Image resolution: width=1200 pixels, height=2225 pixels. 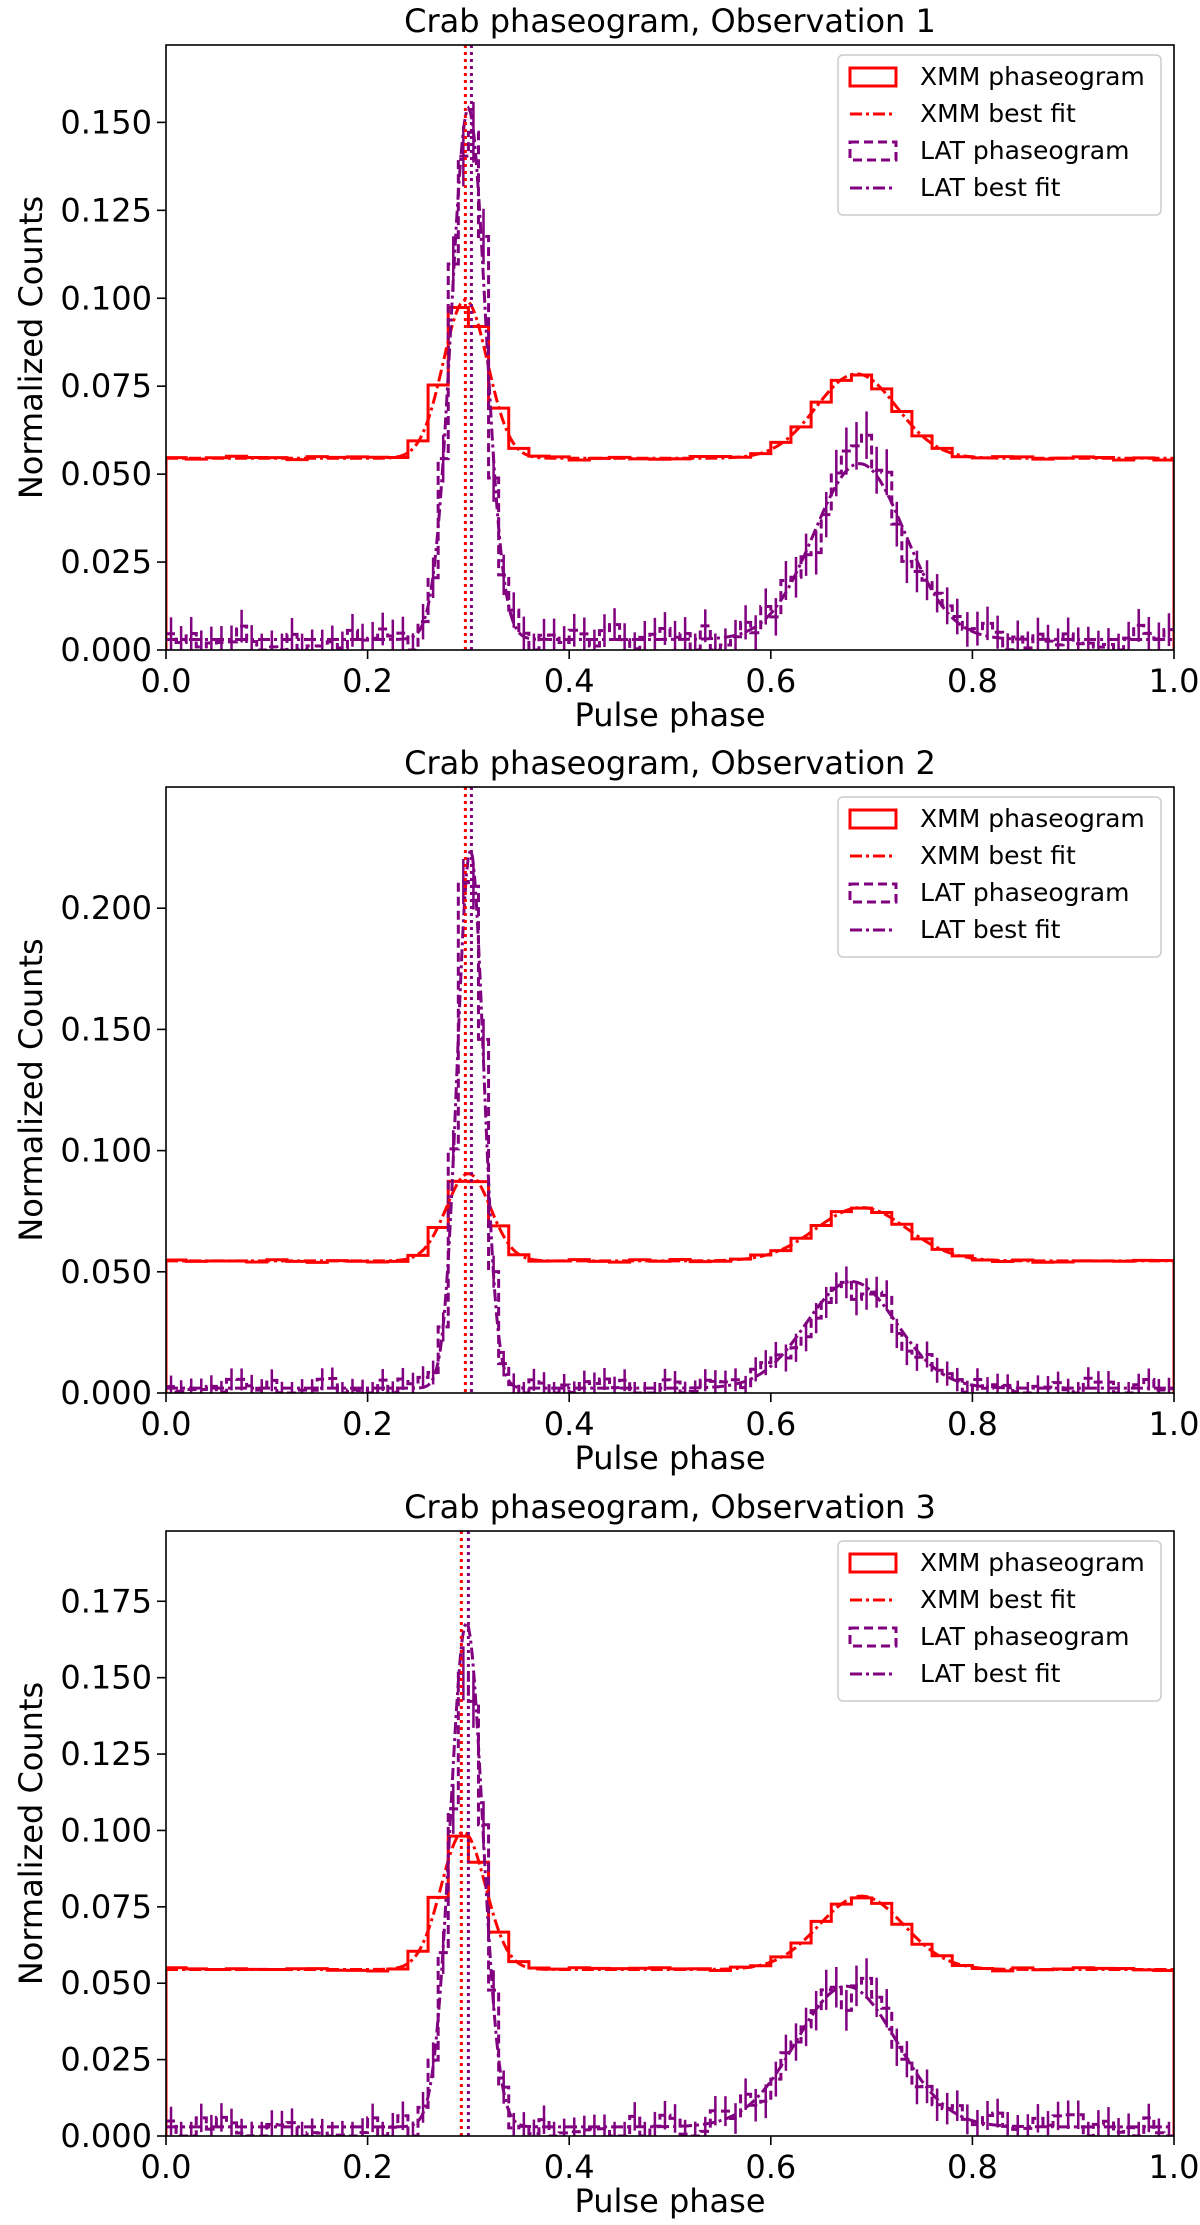 What do you see at coordinates (106, 908) in the screenshot?
I see `y-tick-label: 0.200` at bounding box center [106, 908].